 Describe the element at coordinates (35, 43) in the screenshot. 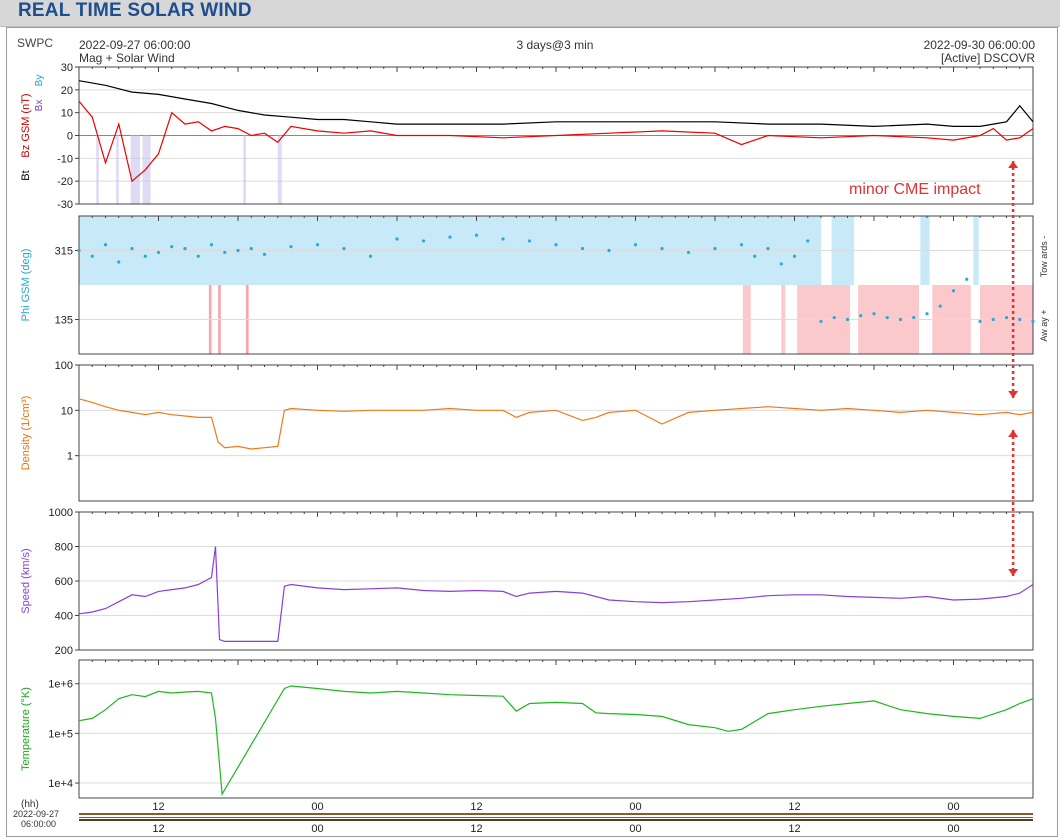

I see `source-label: SWPC` at that location.